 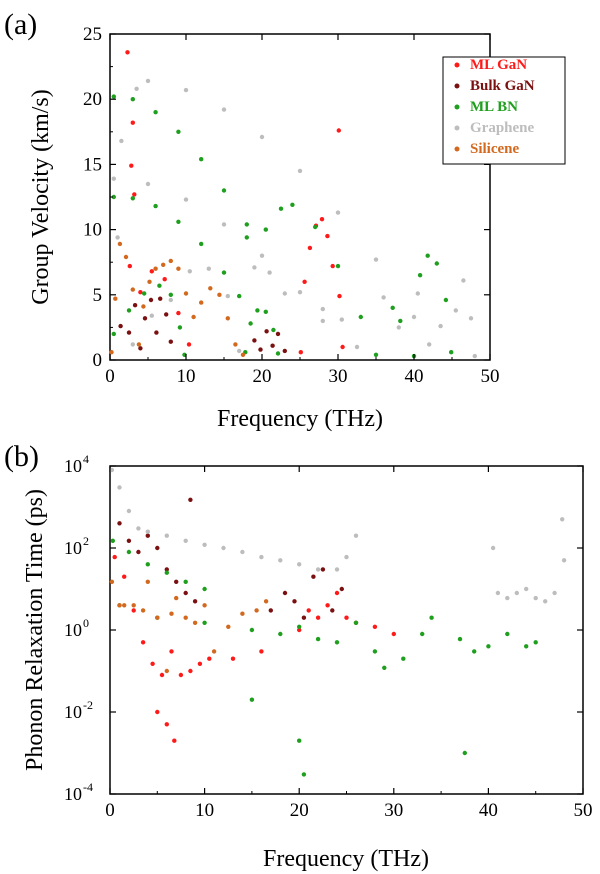 What do you see at coordinates (92, 99) in the screenshot?
I see `y-tick-label: 20` at bounding box center [92, 99].